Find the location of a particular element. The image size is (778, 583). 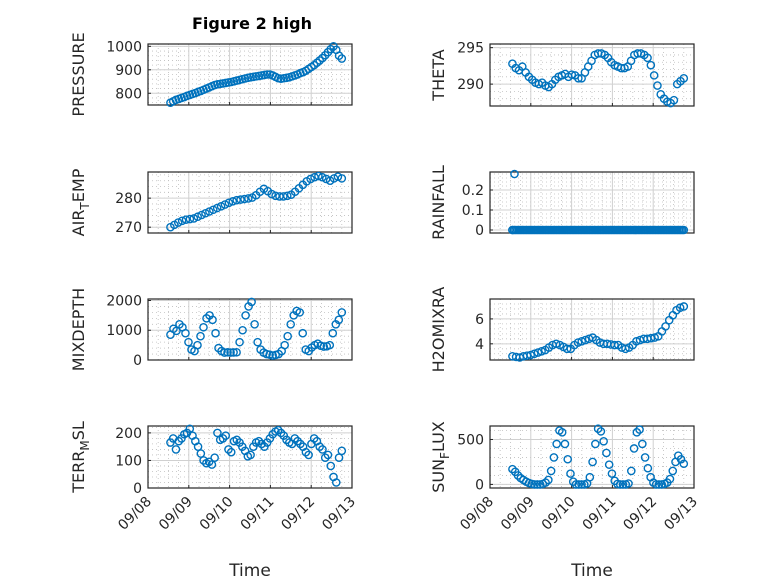

y-tick-label: 0.1 is located at coordinates (473, 211).